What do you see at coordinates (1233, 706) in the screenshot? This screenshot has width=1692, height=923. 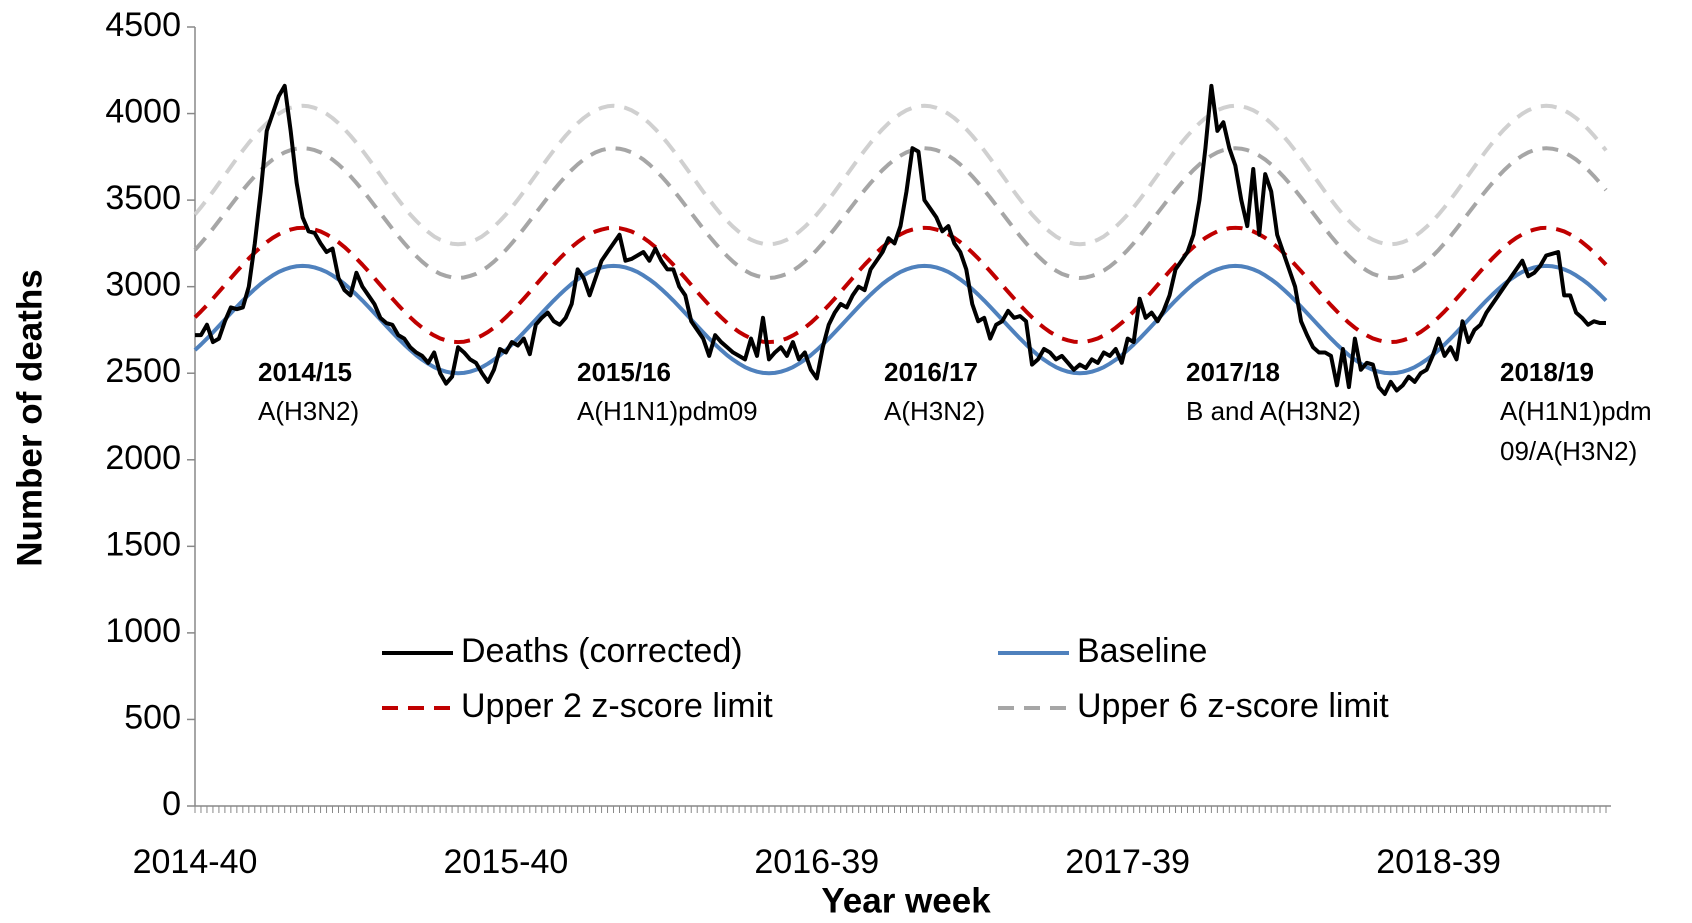 I see `legend-label: Upper 6 z-score limit` at bounding box center [1233, 706].